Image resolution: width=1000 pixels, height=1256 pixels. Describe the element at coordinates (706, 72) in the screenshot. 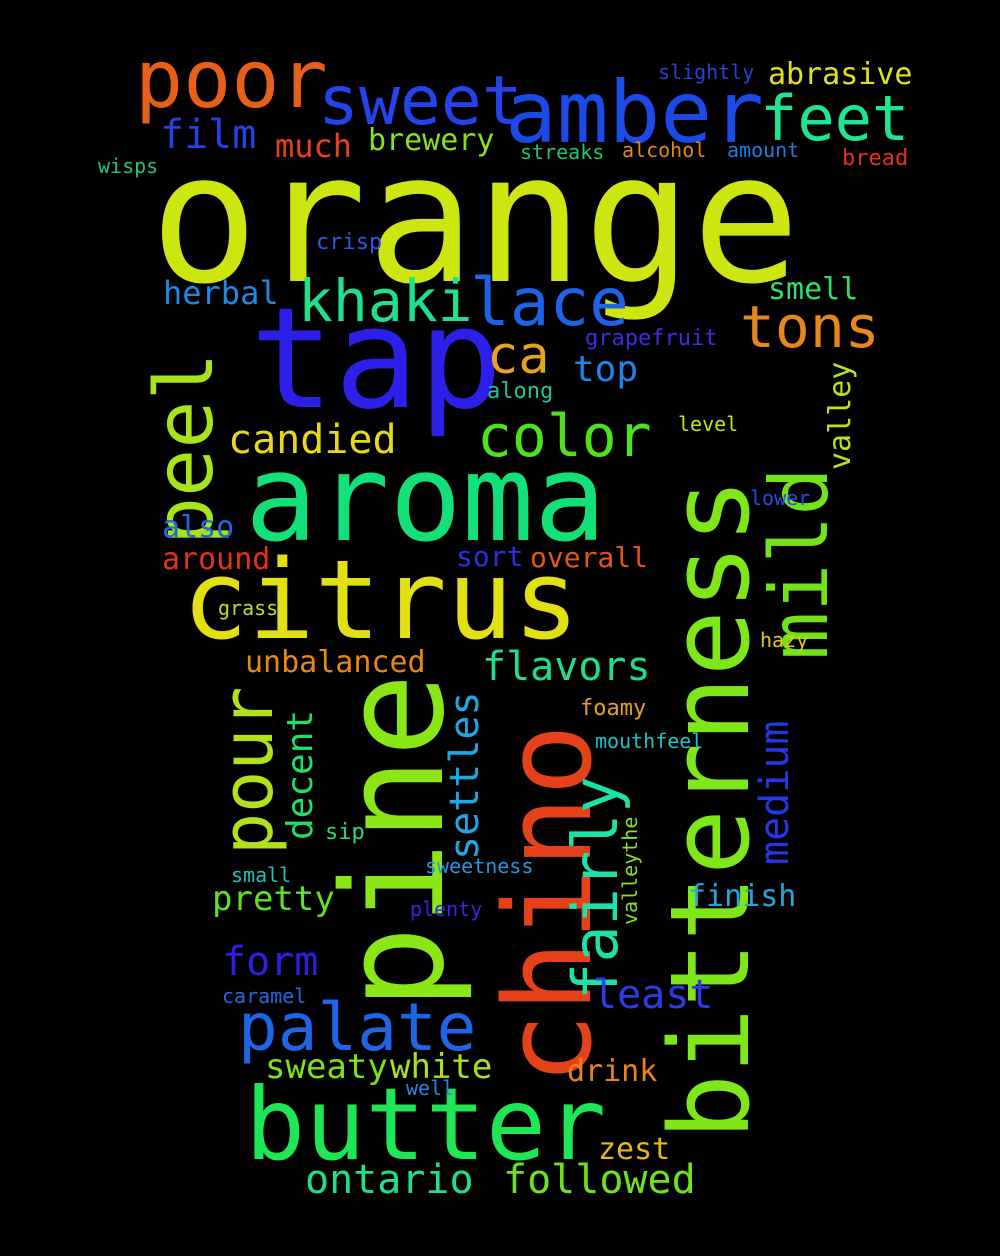

I see `word-slightly: slightly` at that location.